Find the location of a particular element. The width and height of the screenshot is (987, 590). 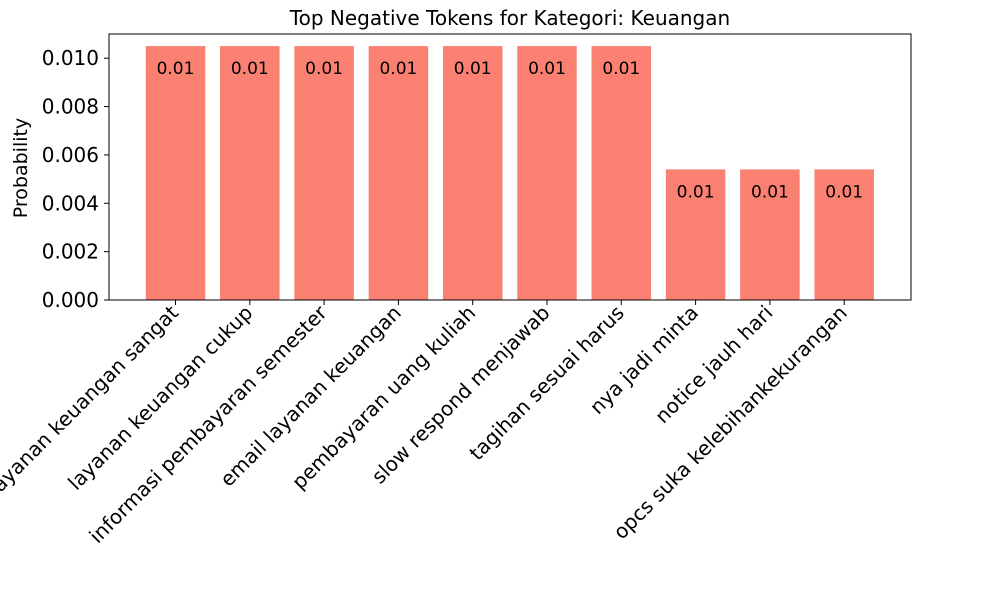

y-axis-label: Probability is located at coordinates (21, 168).